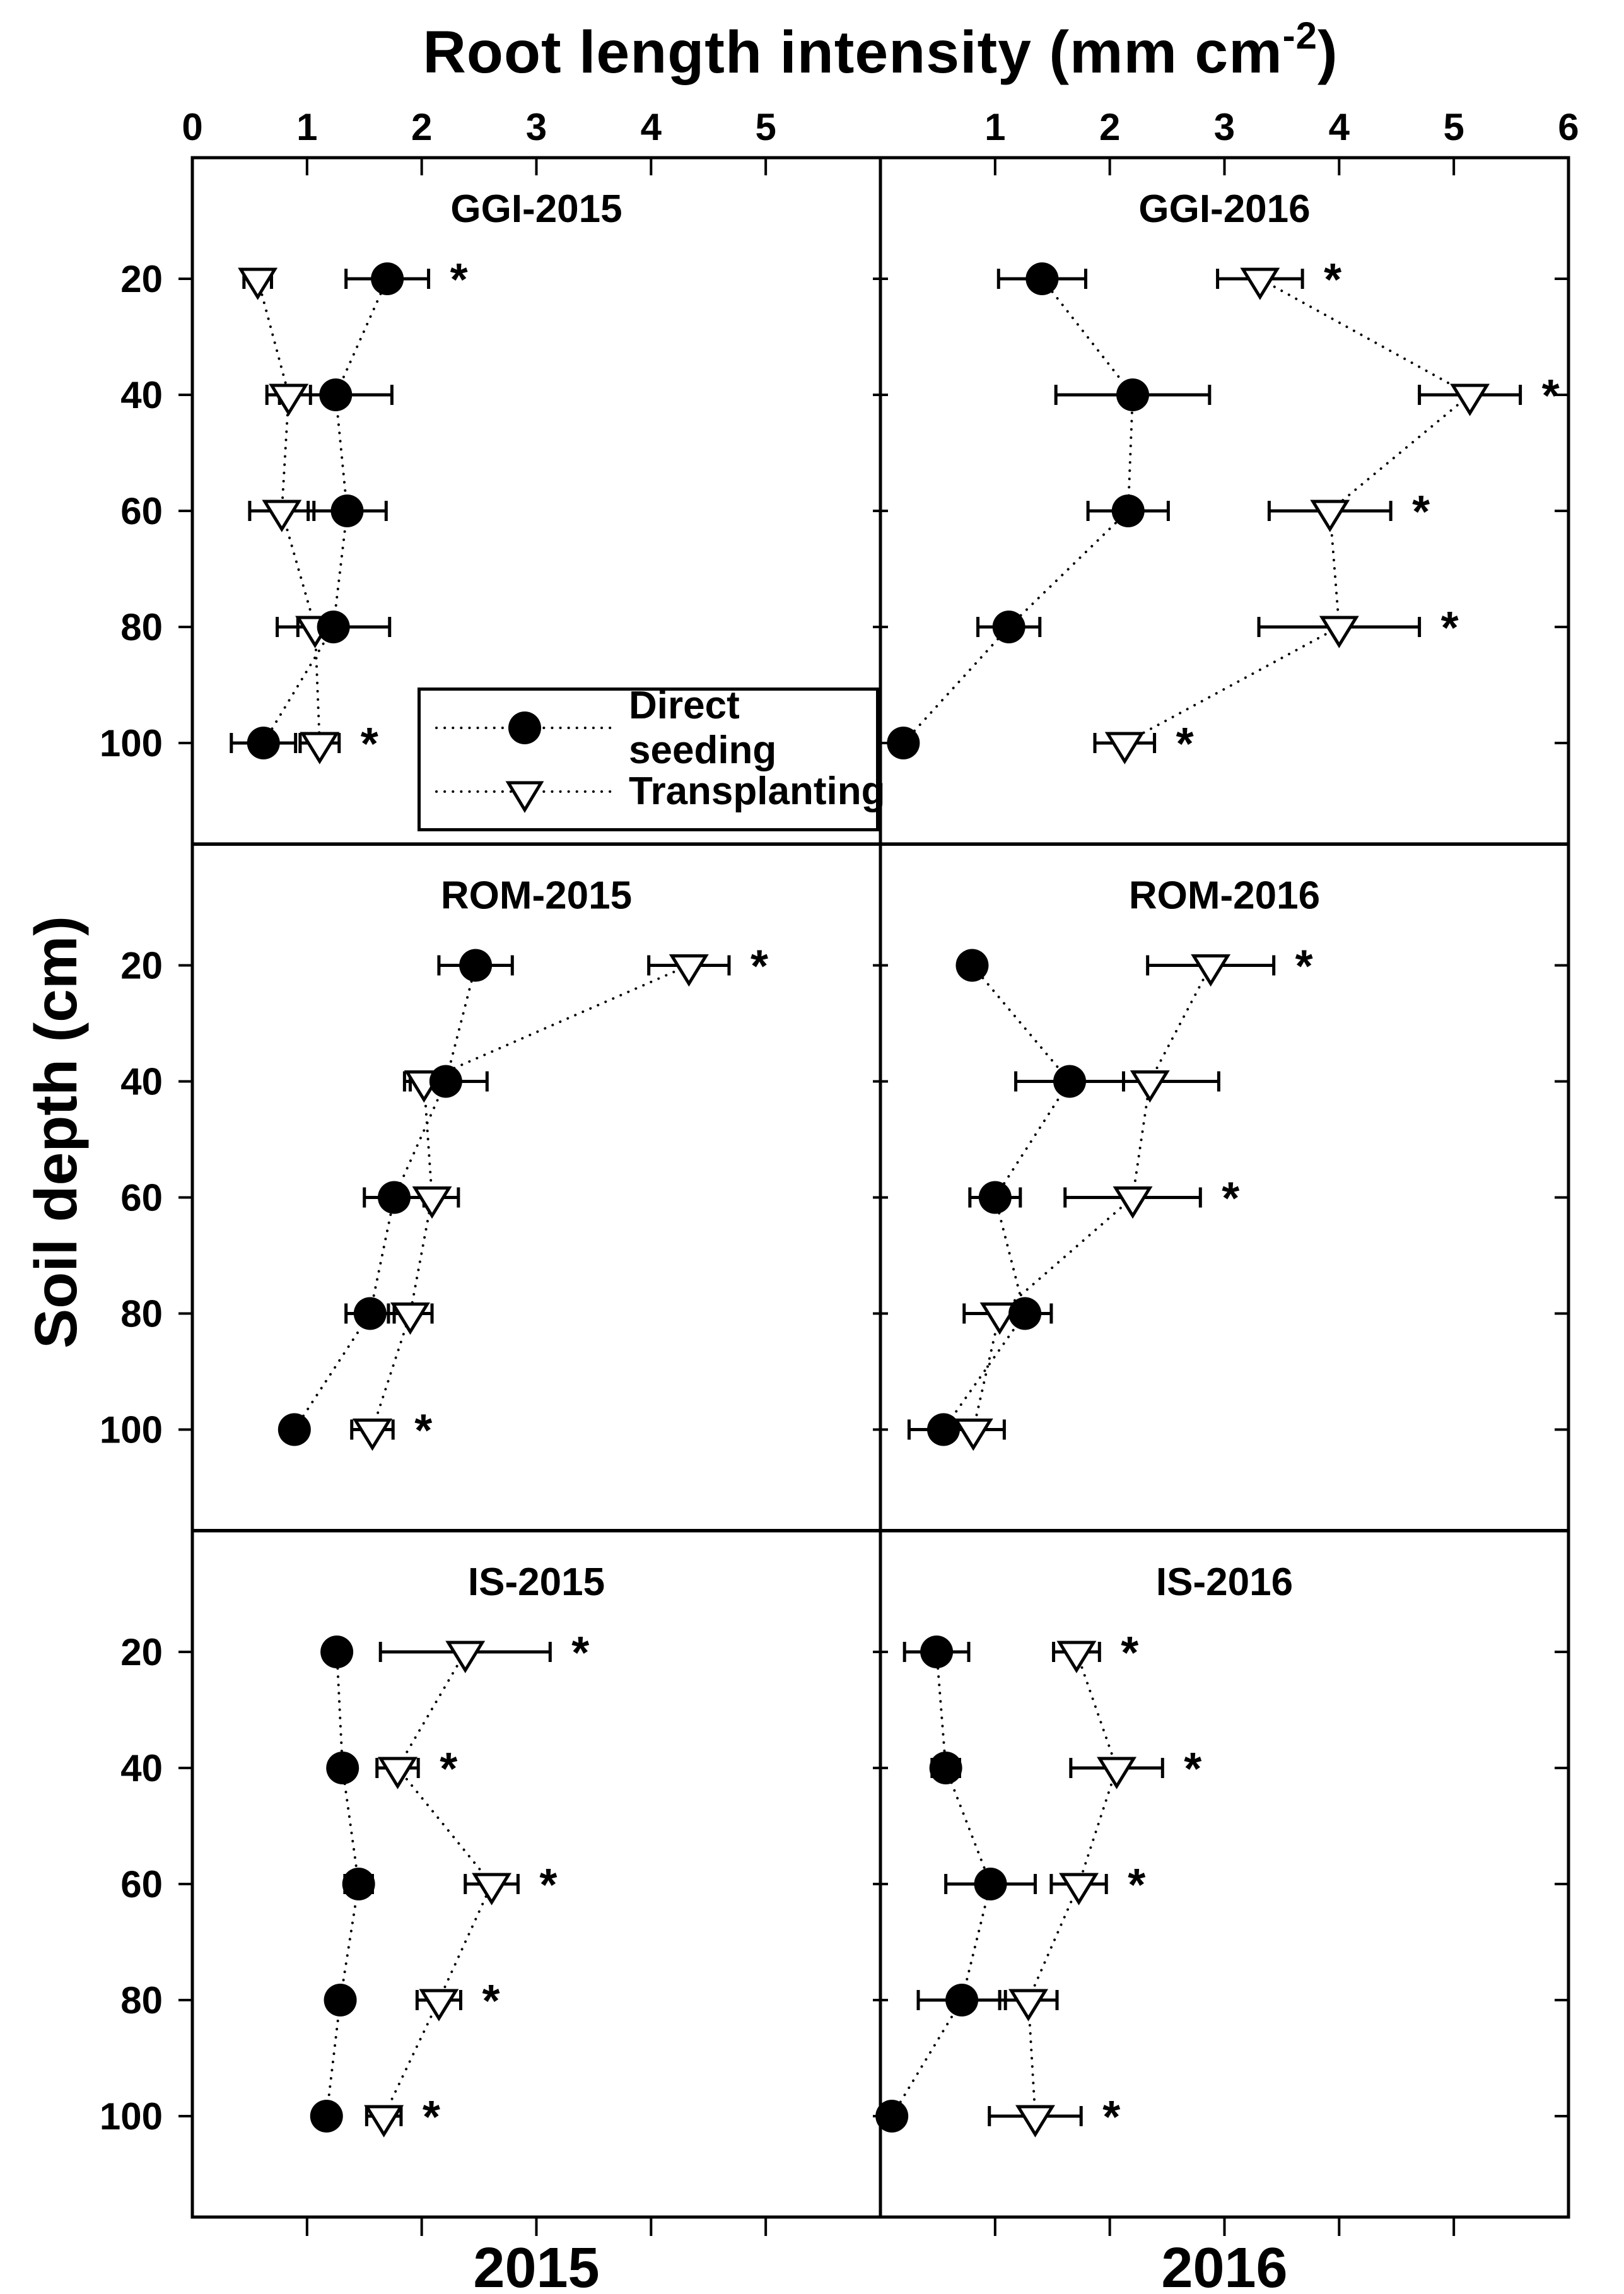 The height and width of the screenshot is (2294, 1624). I want to click on panel-title: IS-2016, so click(1225, 1582).